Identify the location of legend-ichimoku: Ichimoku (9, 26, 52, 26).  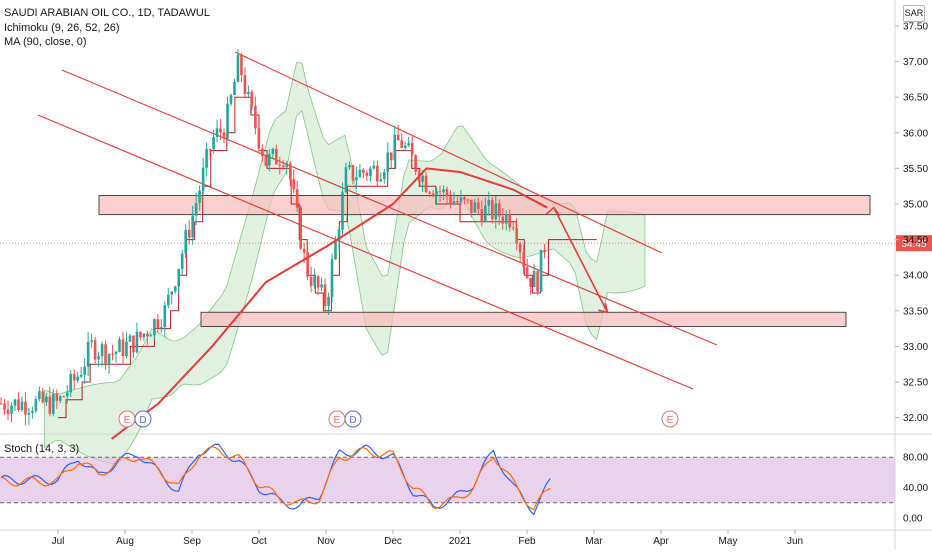
(62, 28).